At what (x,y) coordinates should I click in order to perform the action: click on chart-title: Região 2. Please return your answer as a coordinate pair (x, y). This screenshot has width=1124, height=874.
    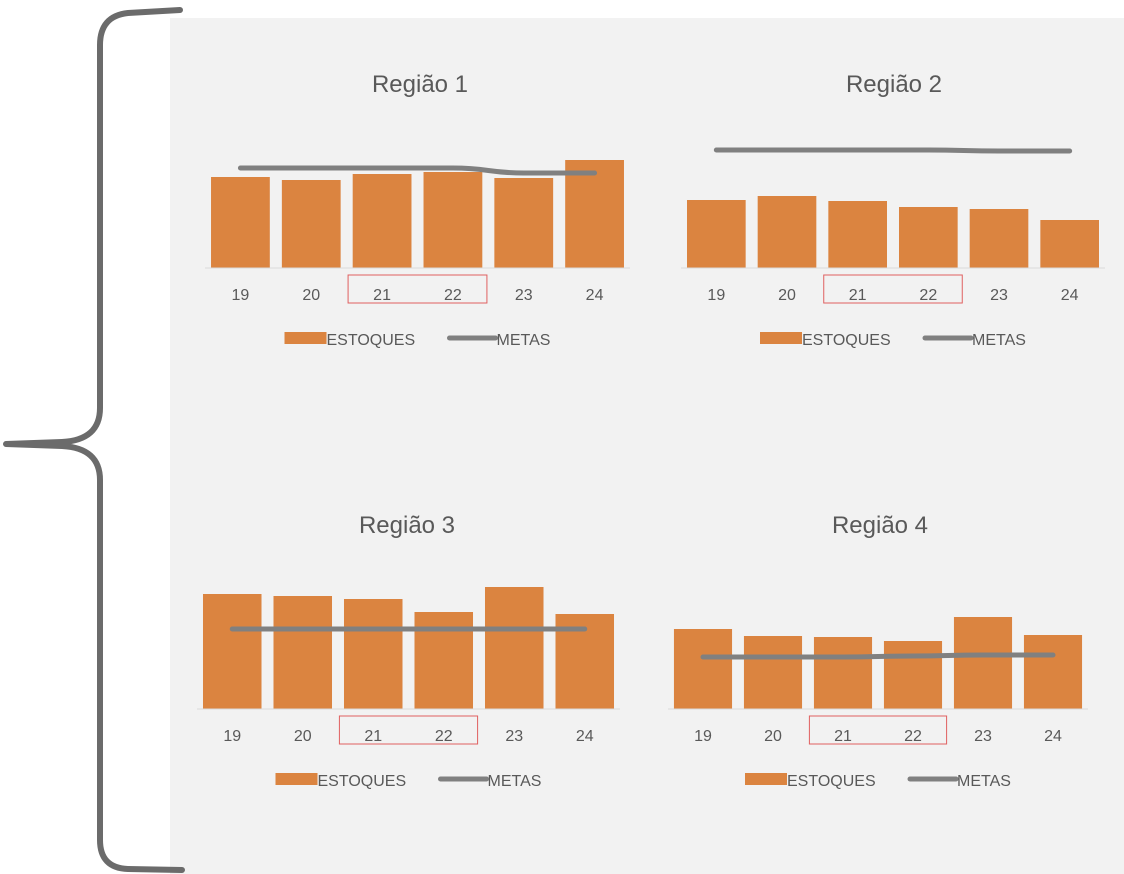
    Looking at the image, I should click on (894, 84).